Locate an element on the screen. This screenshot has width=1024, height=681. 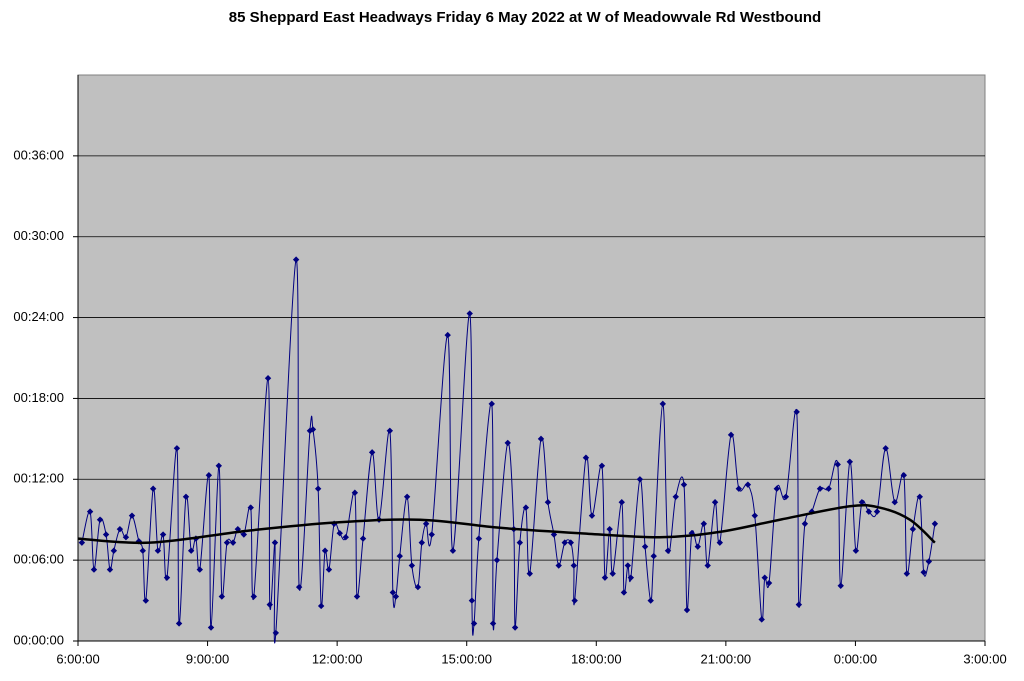
x-tick-label: 0:00:00 is located at coordinates (855, 658).